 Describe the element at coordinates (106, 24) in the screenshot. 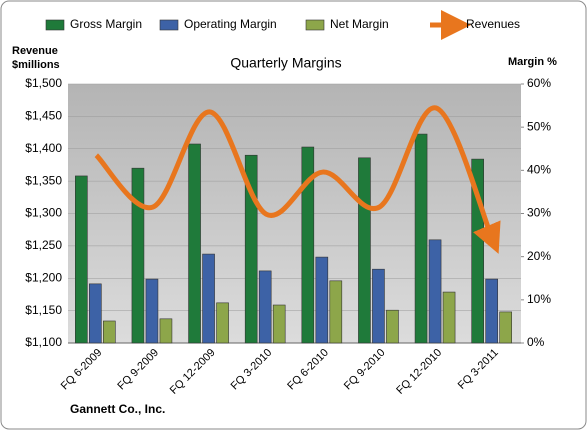

I see `legend-label: Gross Margin` at that location.